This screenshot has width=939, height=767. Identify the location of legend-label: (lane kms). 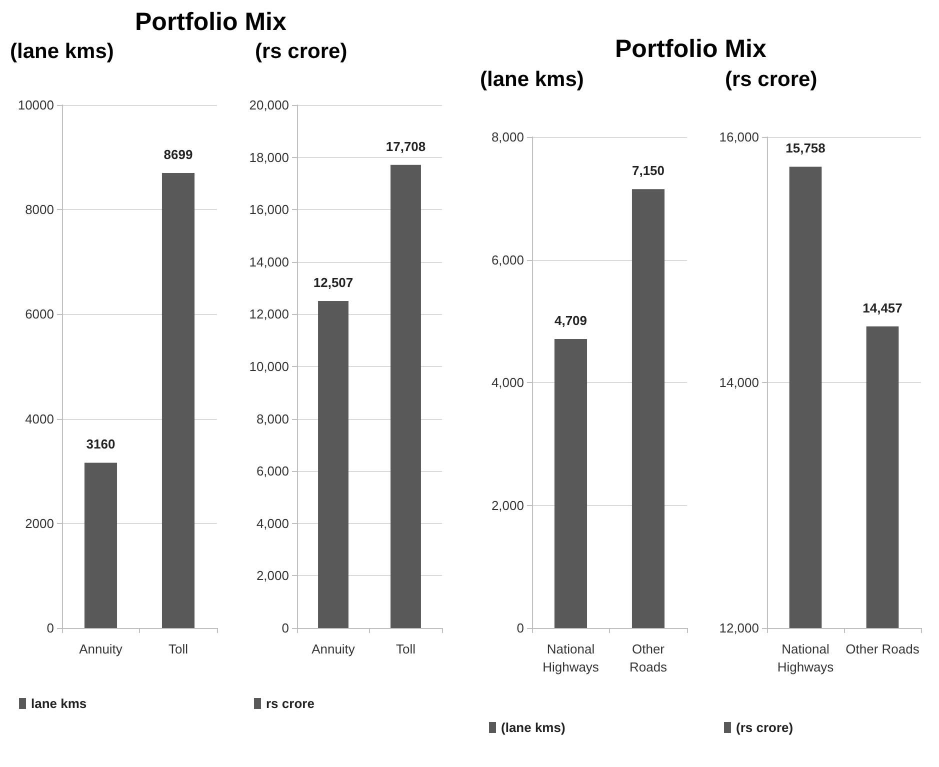
(533, 727).